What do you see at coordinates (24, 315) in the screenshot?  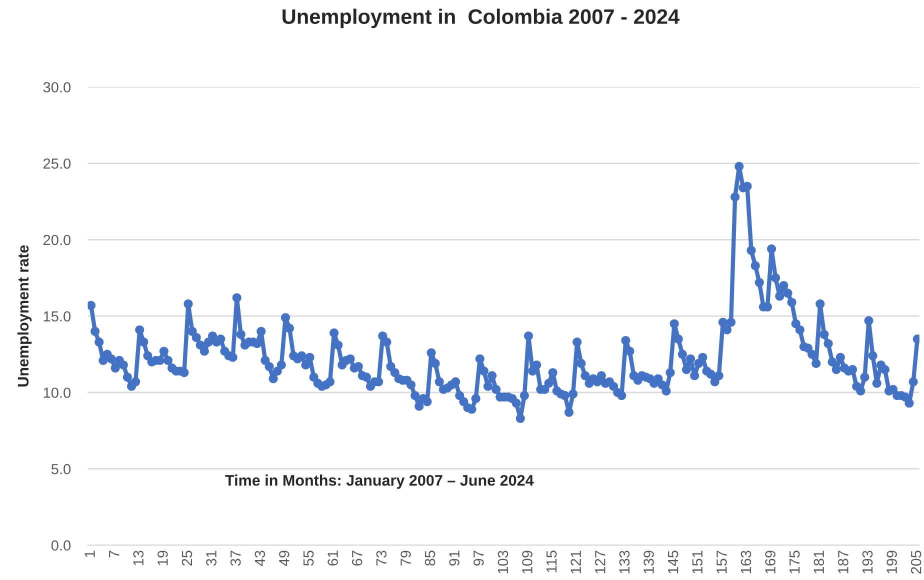 I see `y-axis-title: Unemployment rate` at bounding box center [24, 315].